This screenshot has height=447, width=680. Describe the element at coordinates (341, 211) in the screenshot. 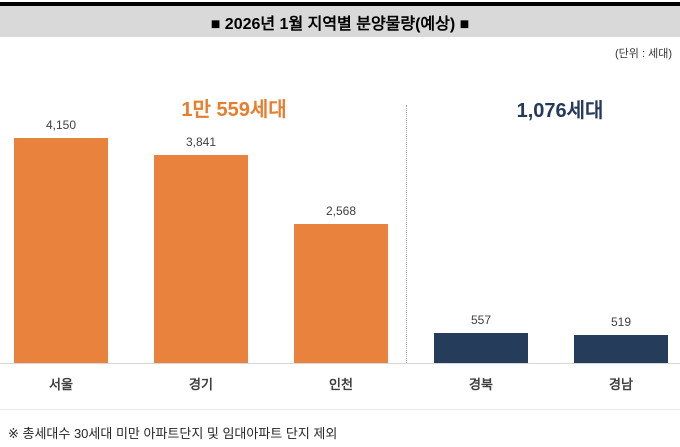

I see `value-label-incheon: 2,568` at that location.